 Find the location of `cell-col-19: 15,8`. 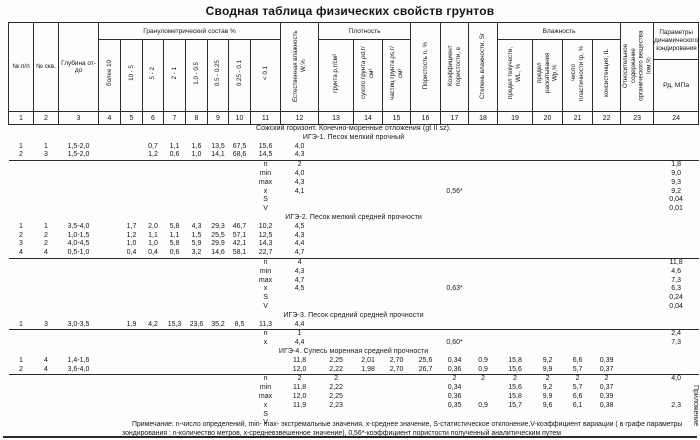

cell-col-19: 15,8 is located at coordinates (515, 396).